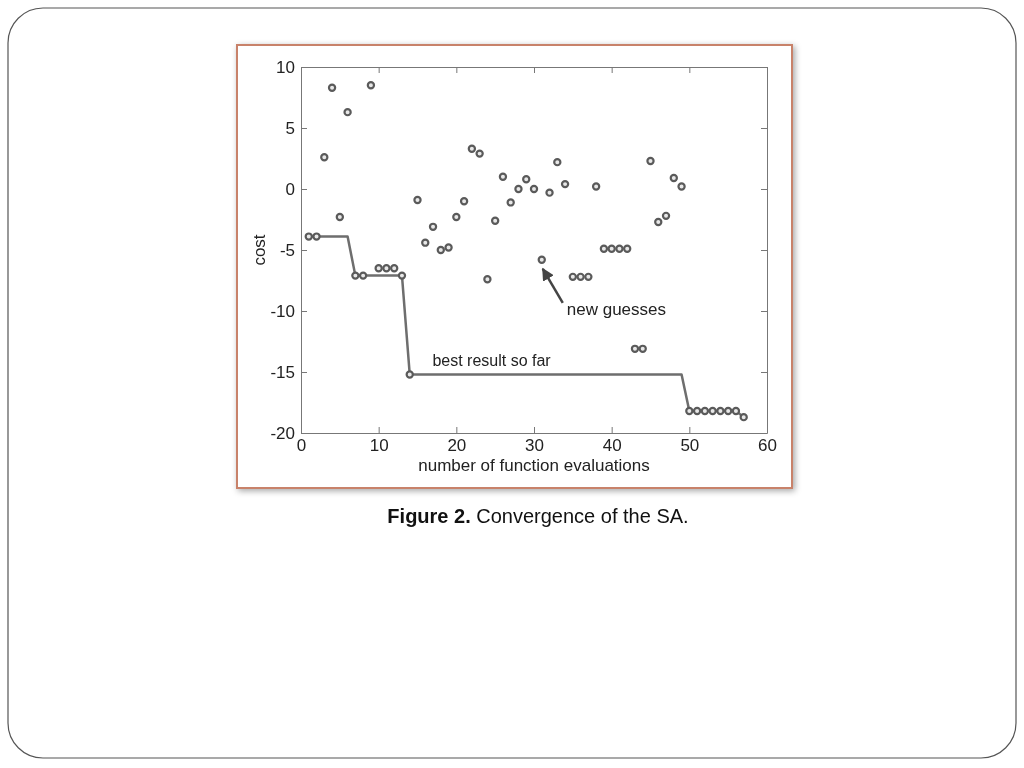  What do you see at coordinates (538, 516) in the screenshot?
I see `caption: Figure 2. Convergence of the SA.` at bounding box center [538, 516].